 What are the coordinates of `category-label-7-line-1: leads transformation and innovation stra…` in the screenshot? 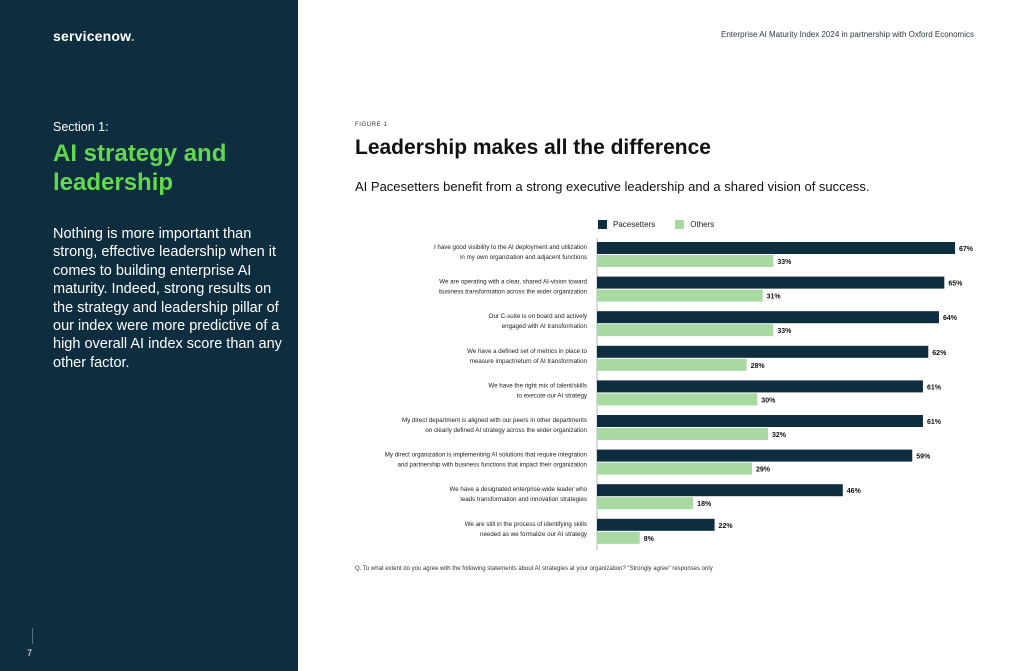 It's located at (523, 499).